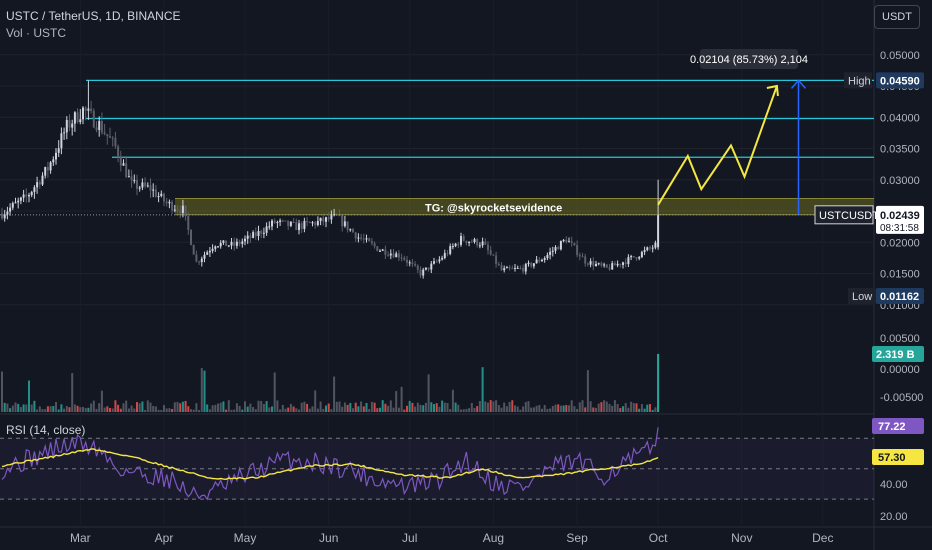 The width and height of the screenshot is (932, 550). What do you see at coordinates (480, 118) in the screenshot?
I see `level-lines-layer` at bounding box center [480, 118].